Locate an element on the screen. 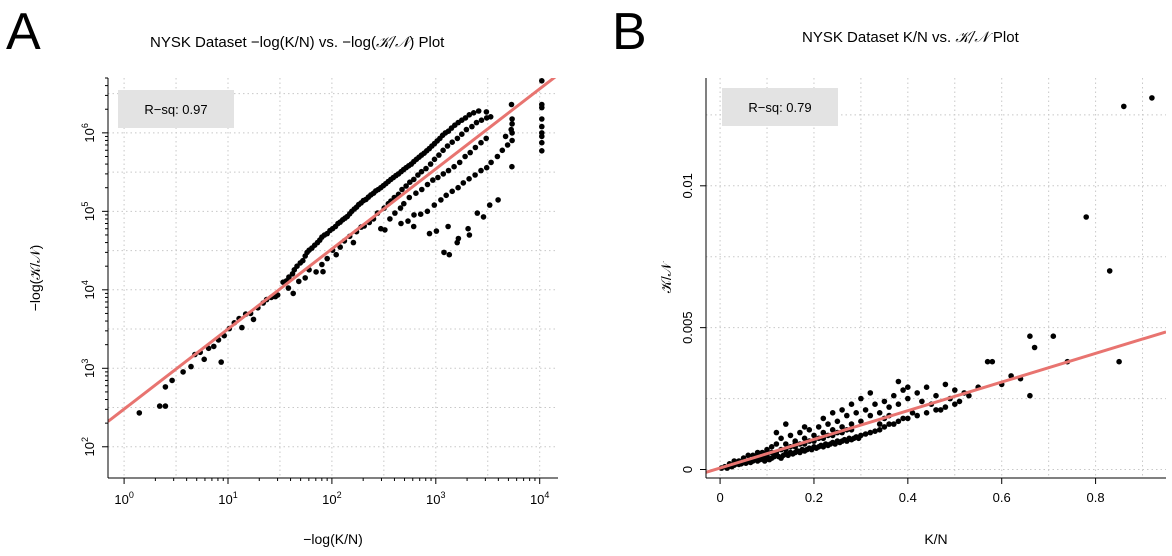  chart-a-x-tick-label: 10² is located at coordinates (331, 498).